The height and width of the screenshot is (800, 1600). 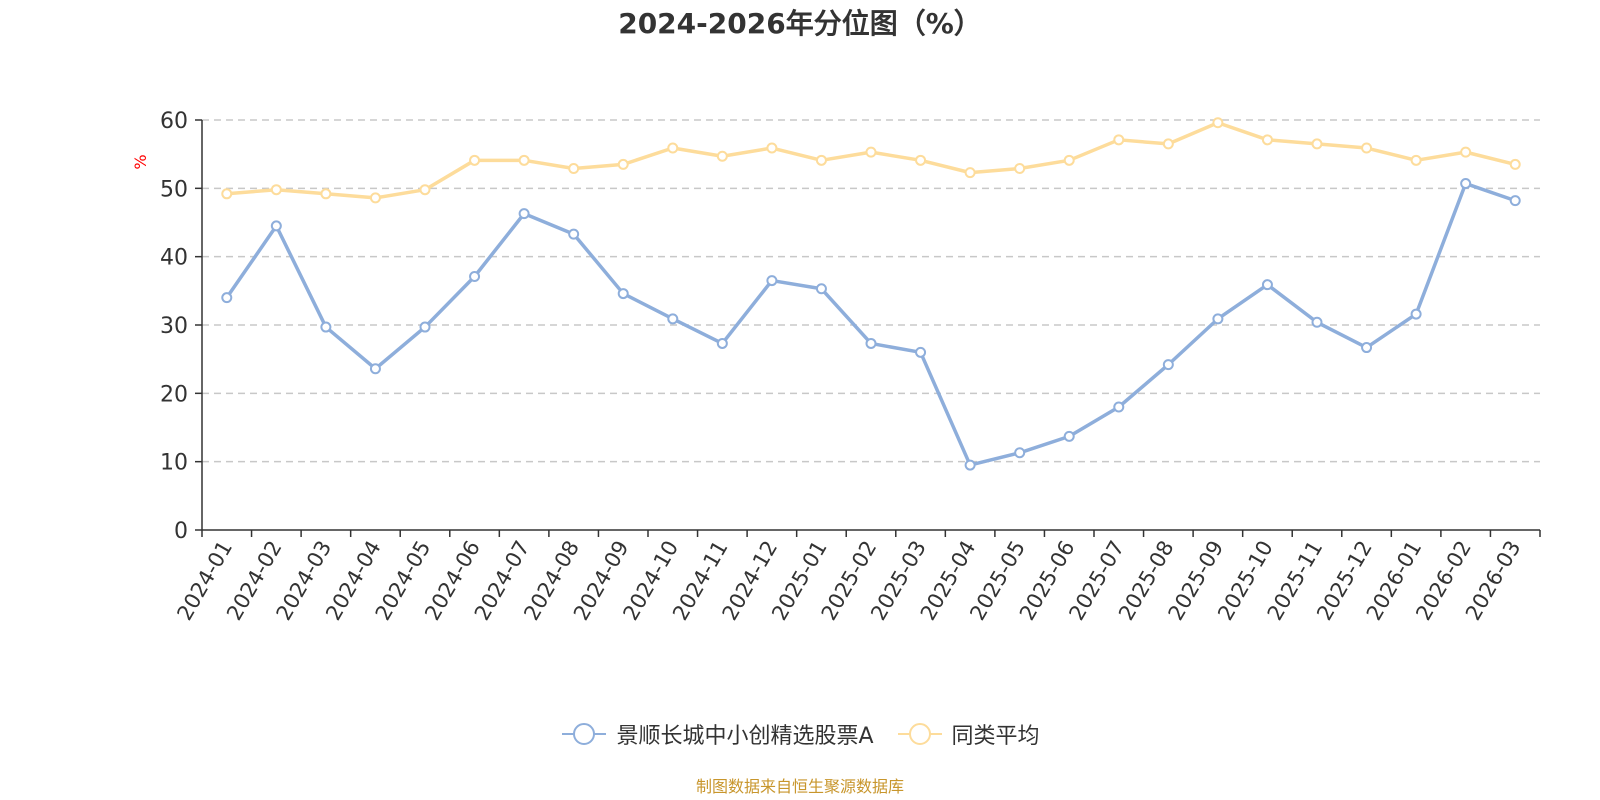 I want to click on y-tick-label: 10, so click(x=174, y=463).